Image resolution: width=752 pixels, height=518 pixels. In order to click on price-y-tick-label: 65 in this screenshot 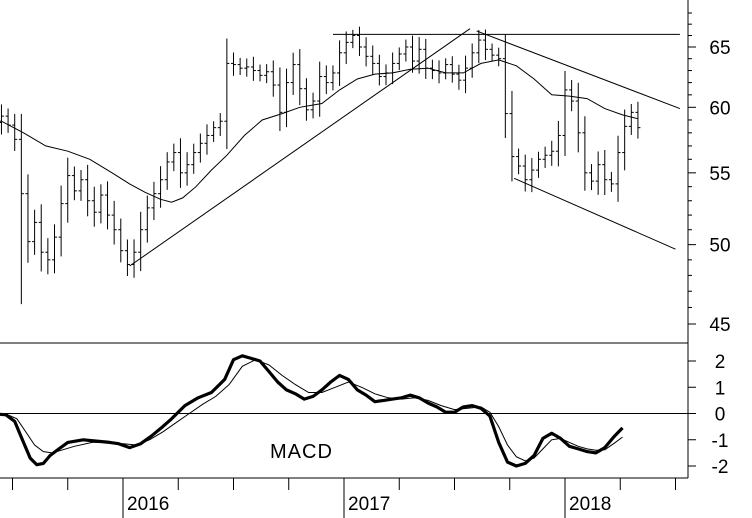, I will do `click(719, 48)`.